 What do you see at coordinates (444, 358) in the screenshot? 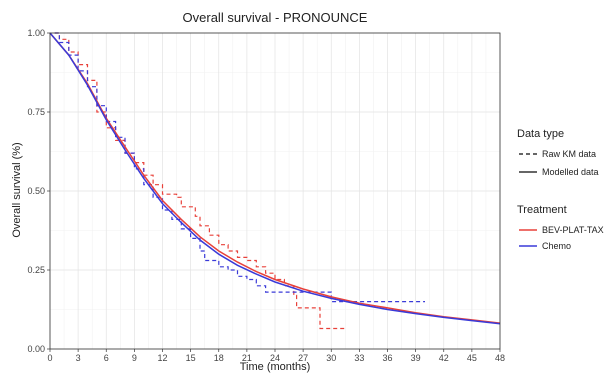
I see `x-tick-label: 42` at bounding box center [444, 358].